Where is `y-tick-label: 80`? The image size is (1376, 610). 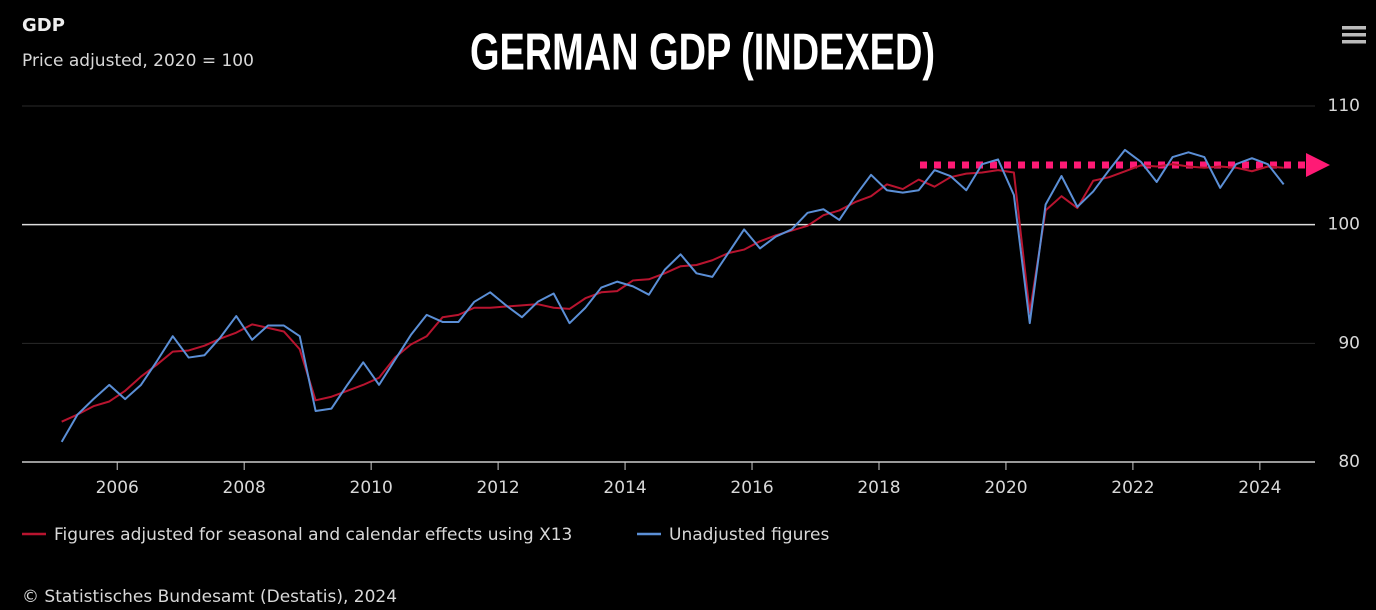 y-tick-label: 80 is located at coordinates (1349, 462).